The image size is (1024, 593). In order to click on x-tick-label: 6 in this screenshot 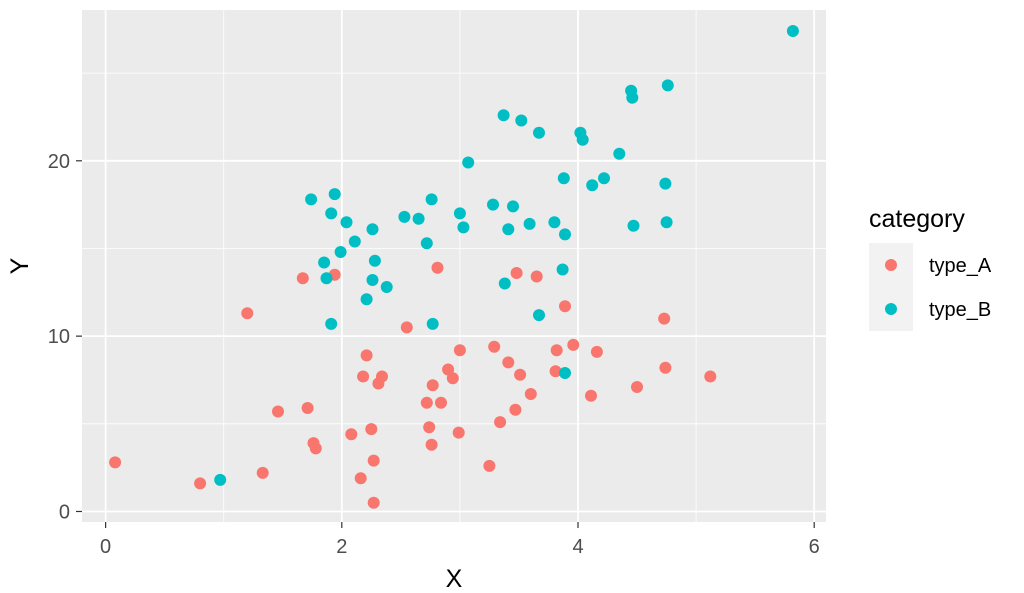, I will do `click(814, 547)`.